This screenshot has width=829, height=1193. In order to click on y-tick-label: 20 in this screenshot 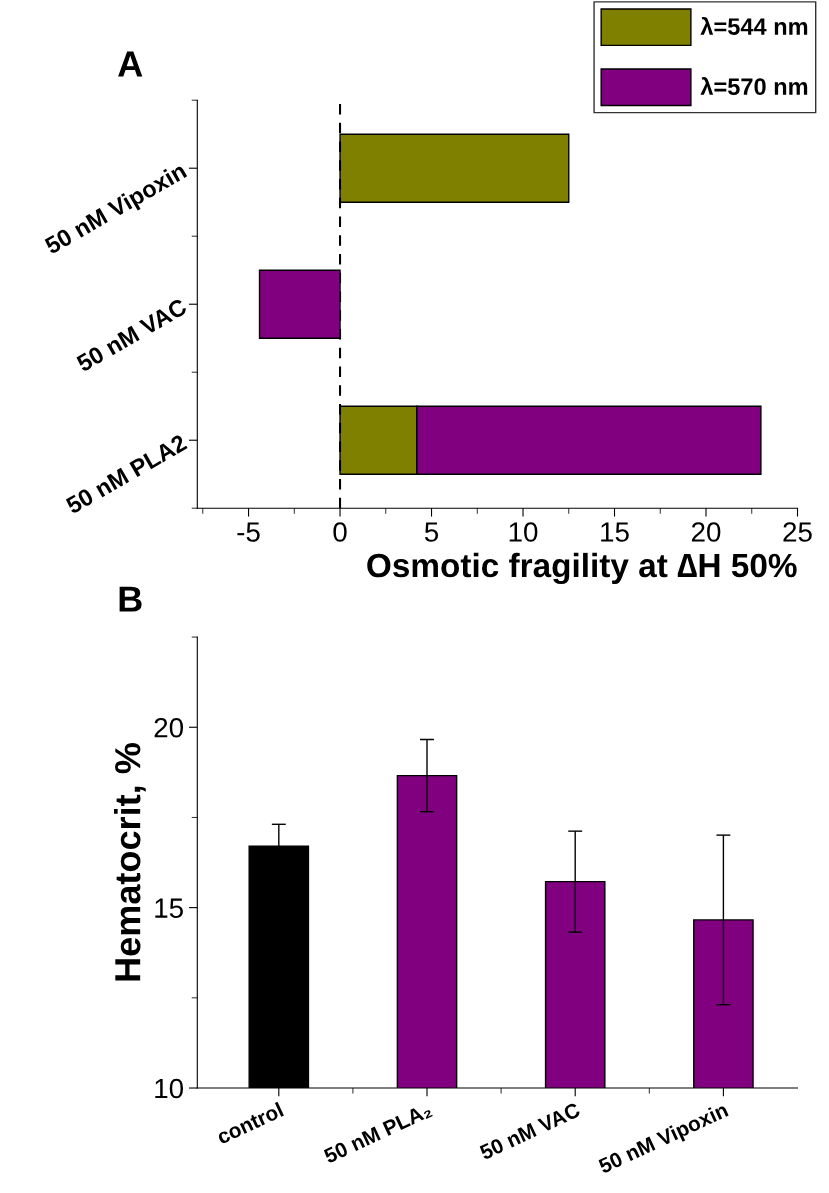, I will do `click(169, 727)`.